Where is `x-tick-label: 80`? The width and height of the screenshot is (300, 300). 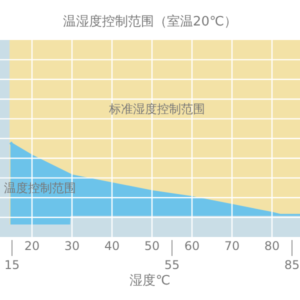 x-tick-label: 80 is located at coordinates (272, 246).